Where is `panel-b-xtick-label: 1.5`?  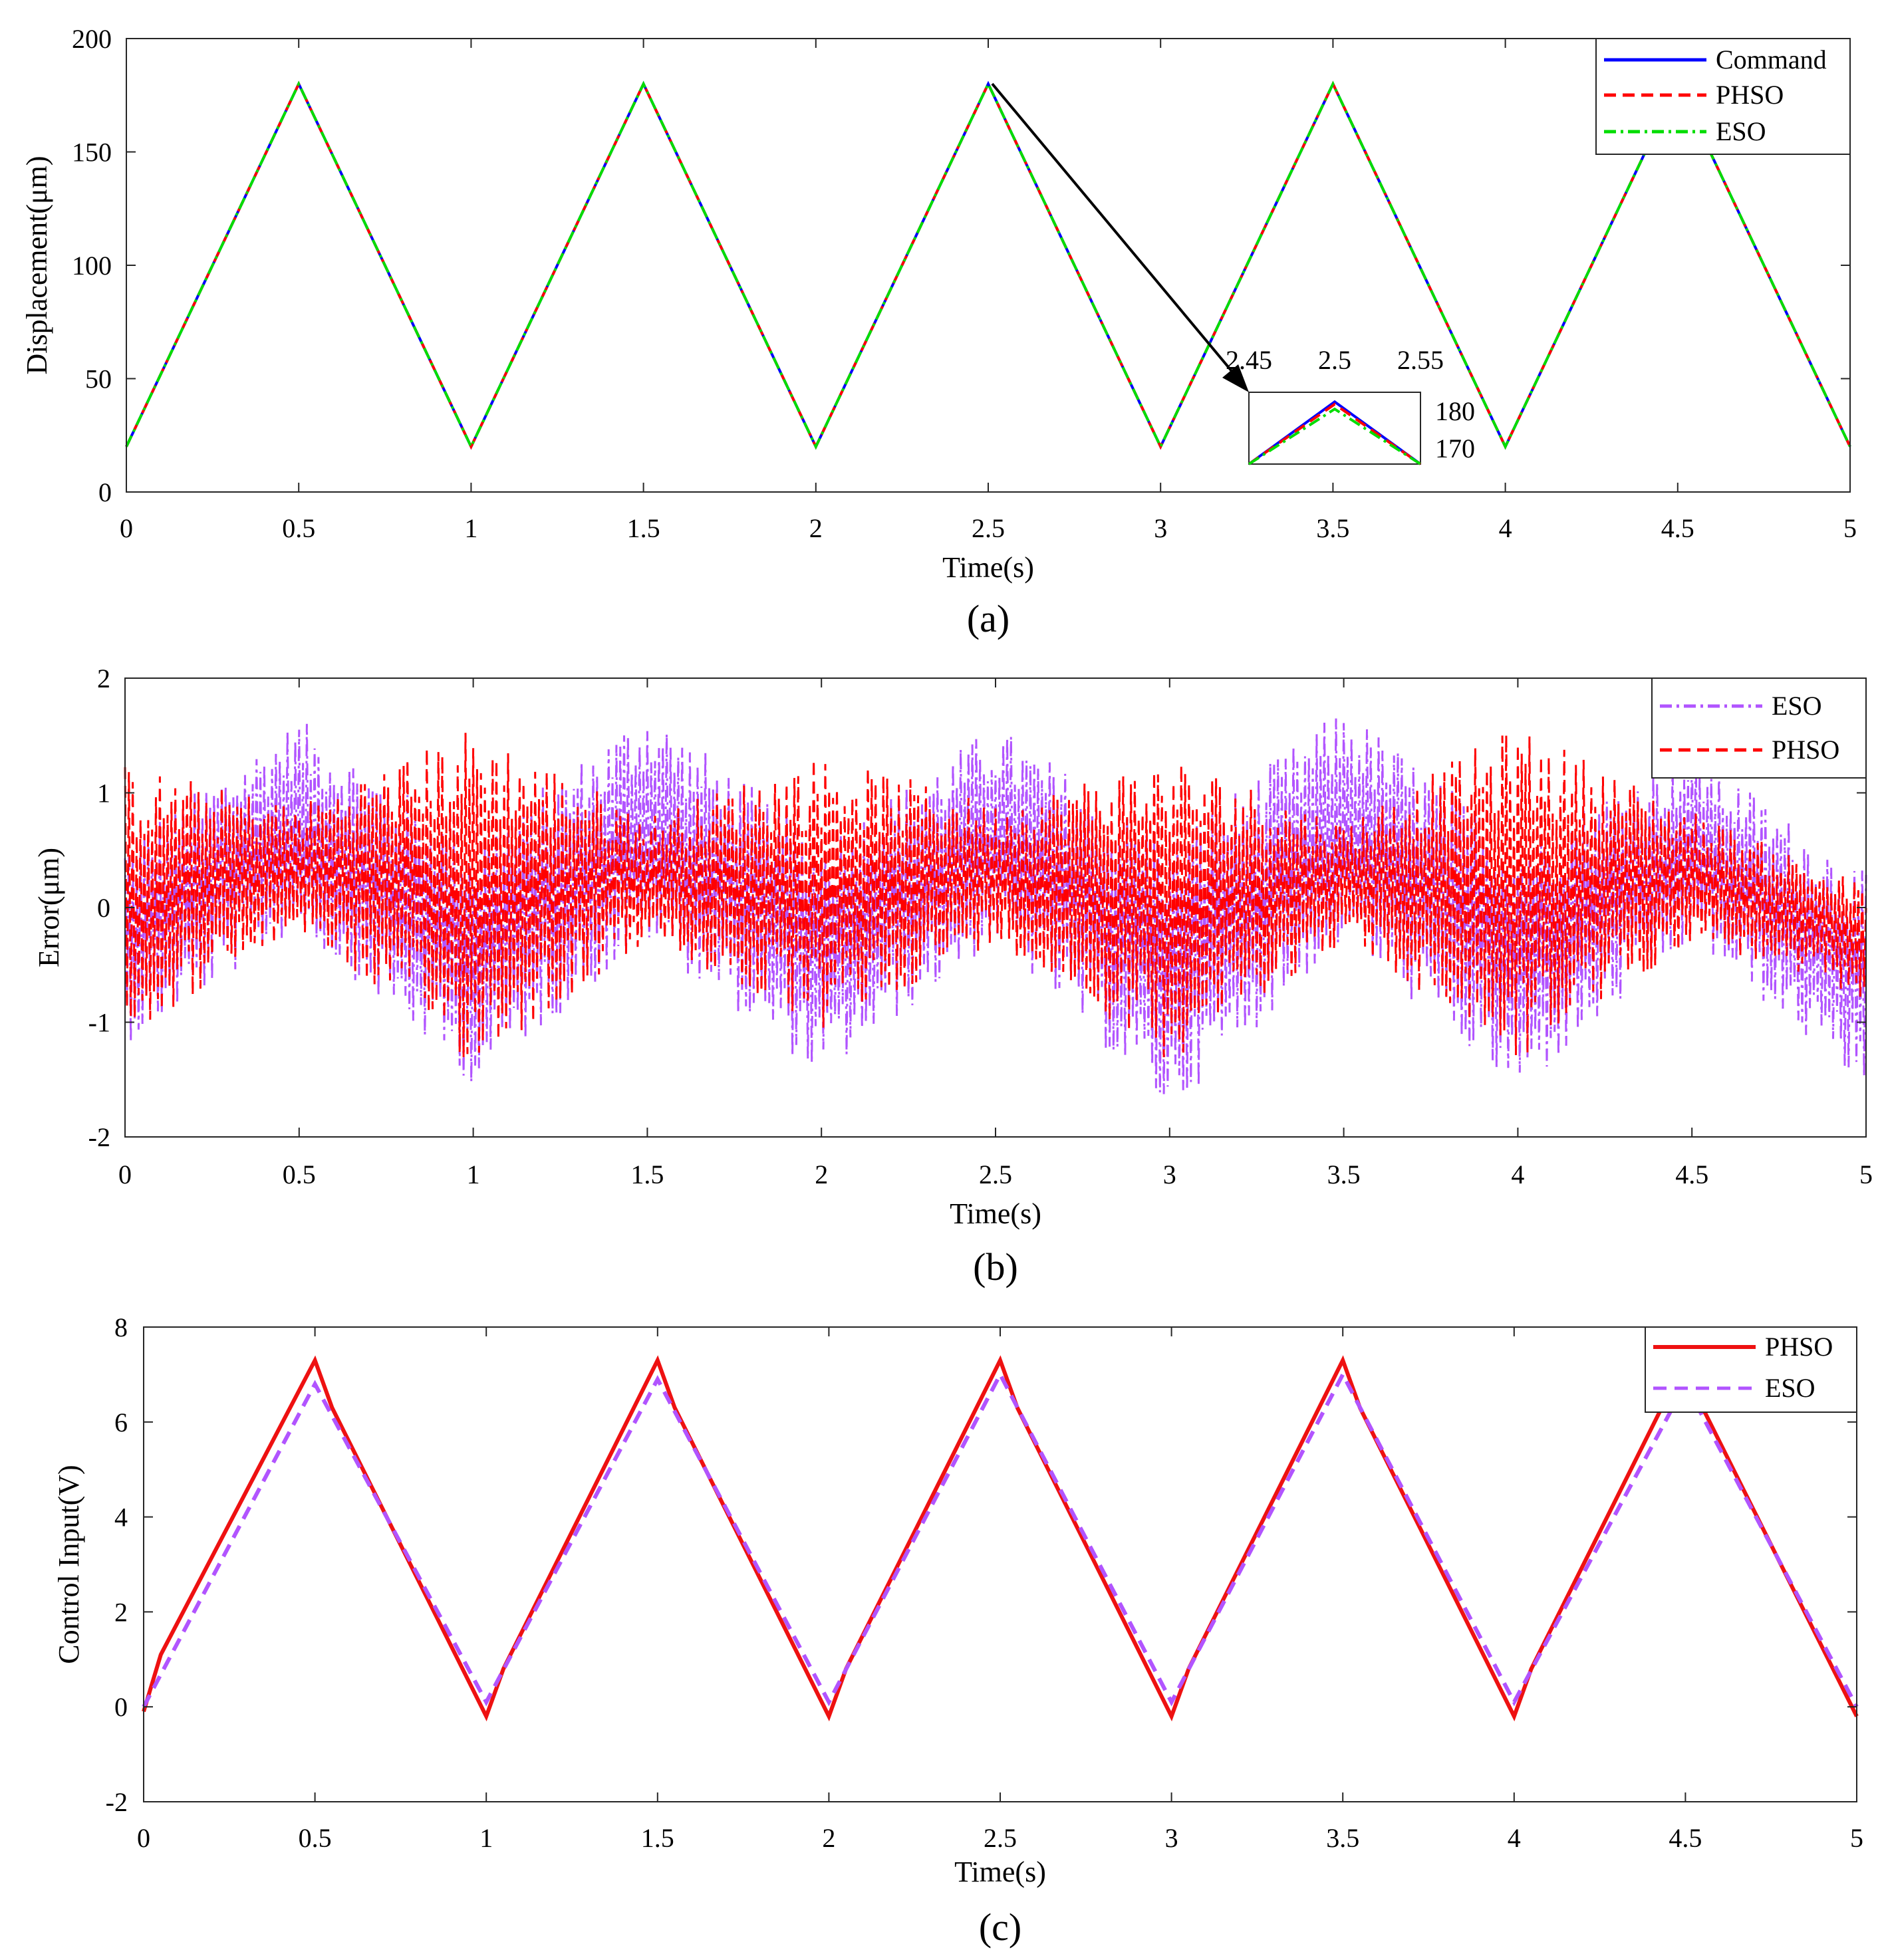 panel-b-xtick-label: 1.5 is located at coordinates (647, 1174).